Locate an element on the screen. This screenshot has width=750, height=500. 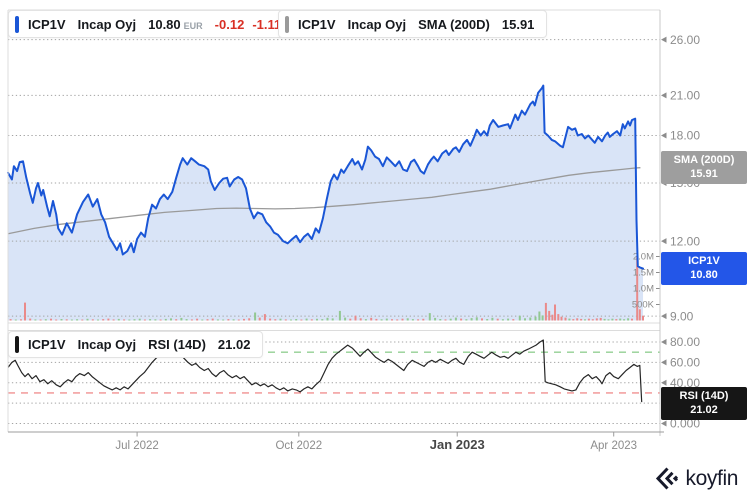
koyfin-logo-text: koyfin is located at coordinates (712, 478).